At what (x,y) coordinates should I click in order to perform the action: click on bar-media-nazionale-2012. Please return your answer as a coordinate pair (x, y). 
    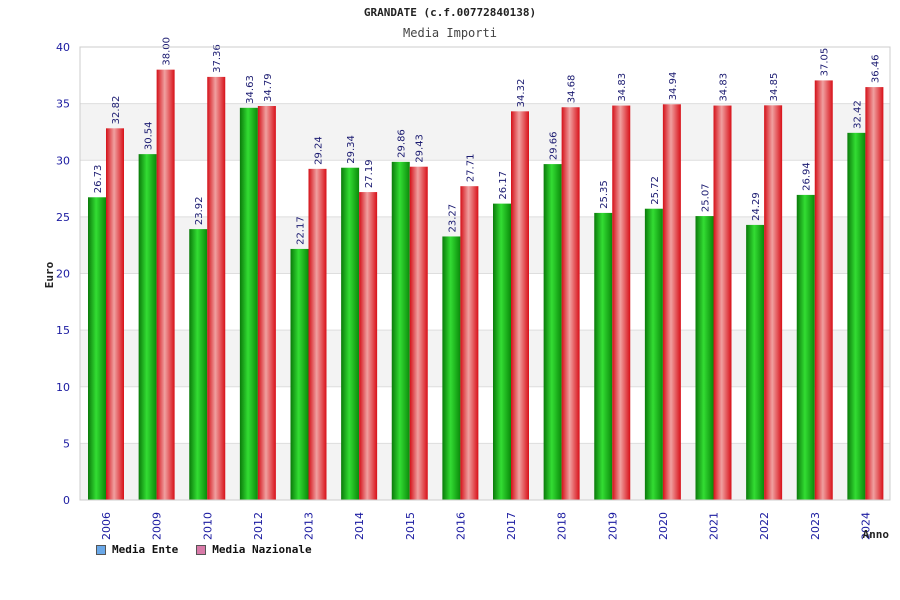
    Looking at the image, I should click on (266, 303).